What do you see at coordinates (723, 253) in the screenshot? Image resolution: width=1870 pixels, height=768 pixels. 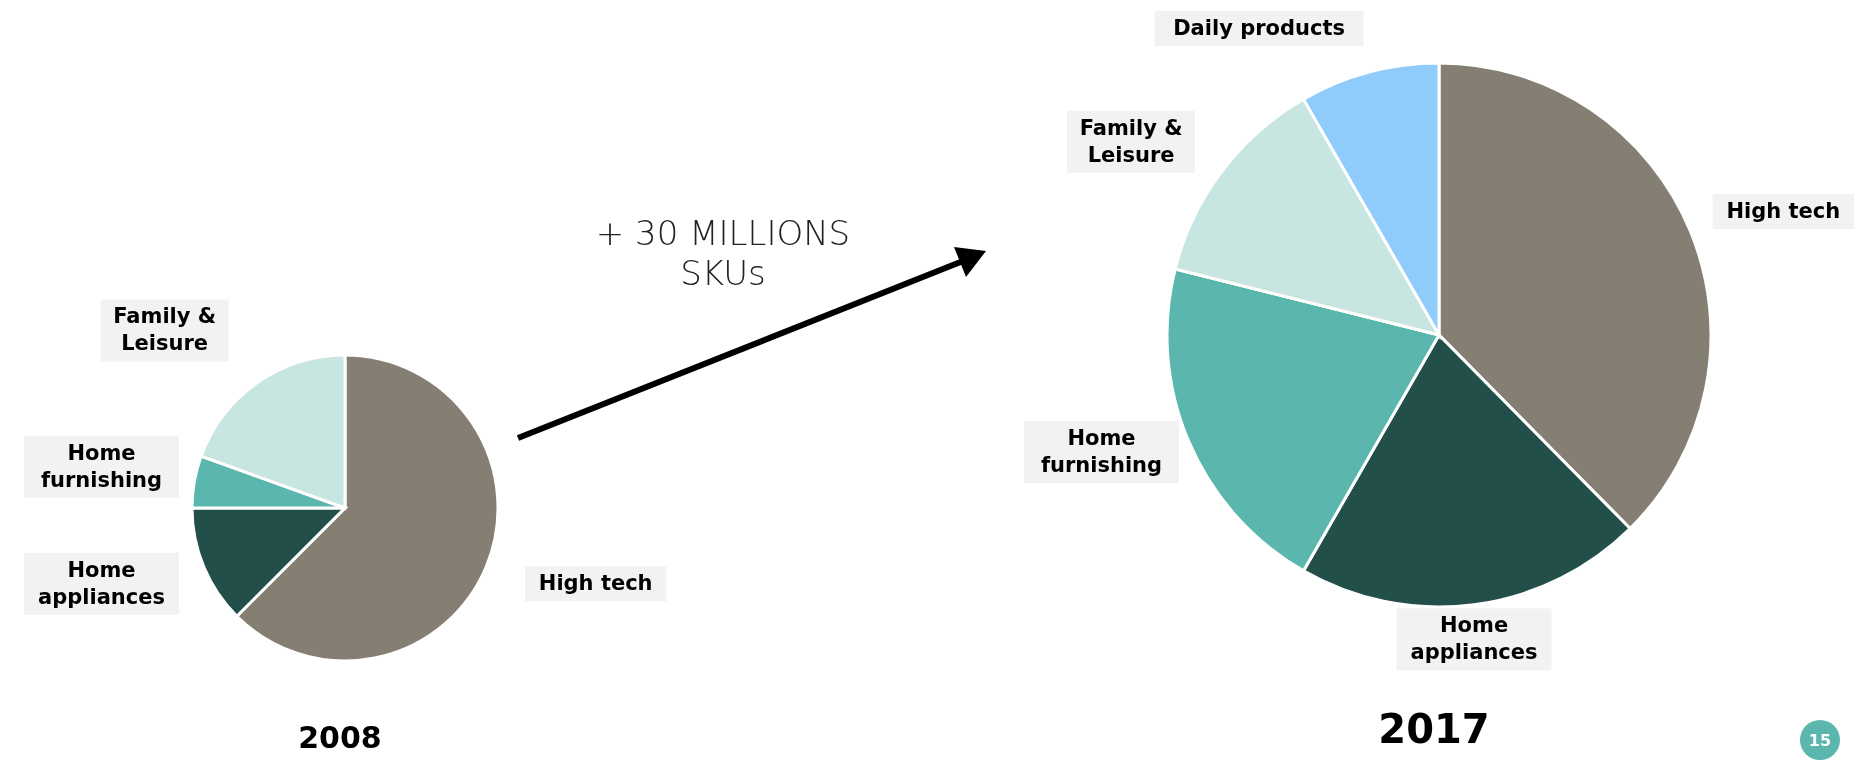 I see `text: + 30 MILLIONS SKUs` at bounding box center [723, 253].